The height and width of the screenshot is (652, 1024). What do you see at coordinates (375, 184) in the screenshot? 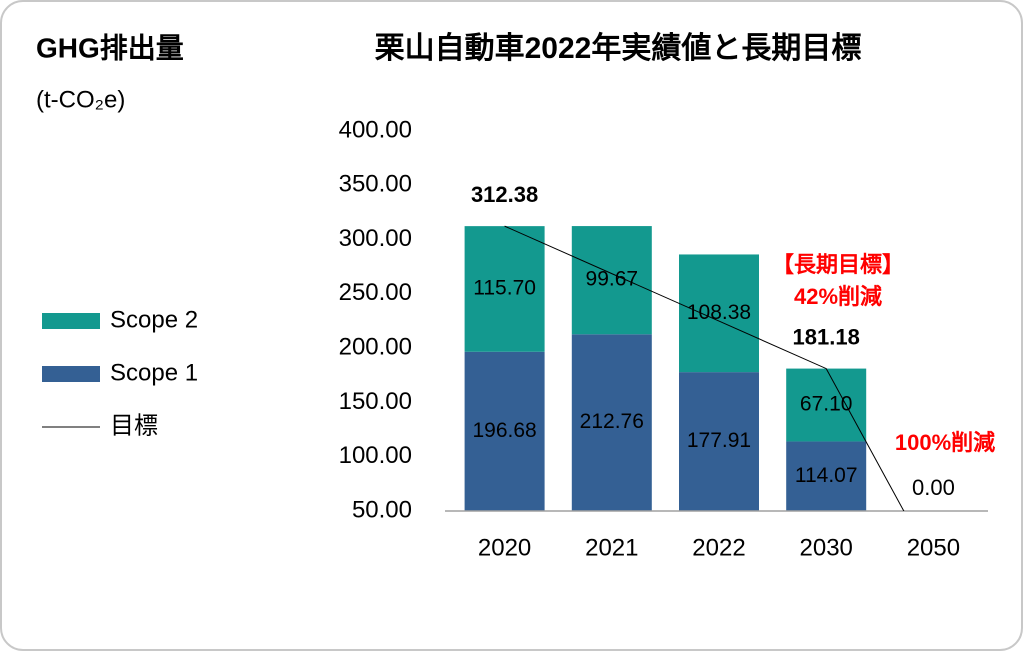
I see `y-tick-label: 350.00` at bounding box center [375, 184].